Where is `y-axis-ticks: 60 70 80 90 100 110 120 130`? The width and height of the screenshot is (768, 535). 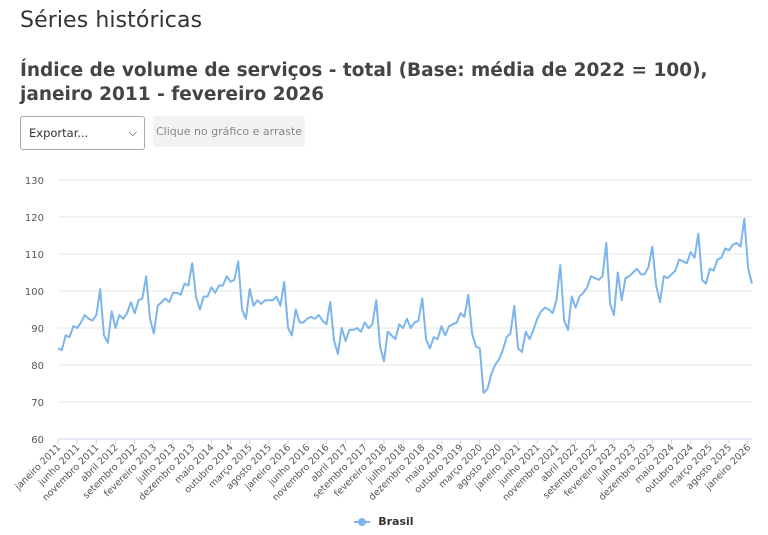
y-axis-ticks: 60 70 80 90 100 110 120 130 is located at coordinates (34, 311).